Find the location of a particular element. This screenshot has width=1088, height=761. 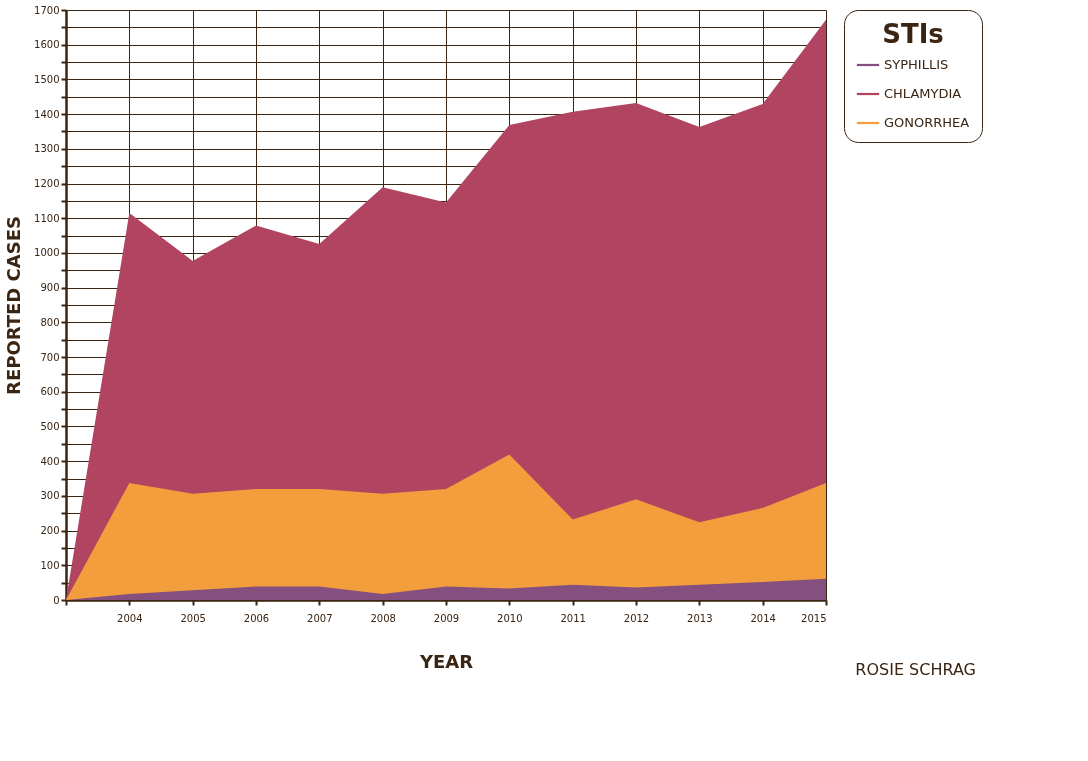

y-tick-label: 700 is located at coordinates (50, 357).